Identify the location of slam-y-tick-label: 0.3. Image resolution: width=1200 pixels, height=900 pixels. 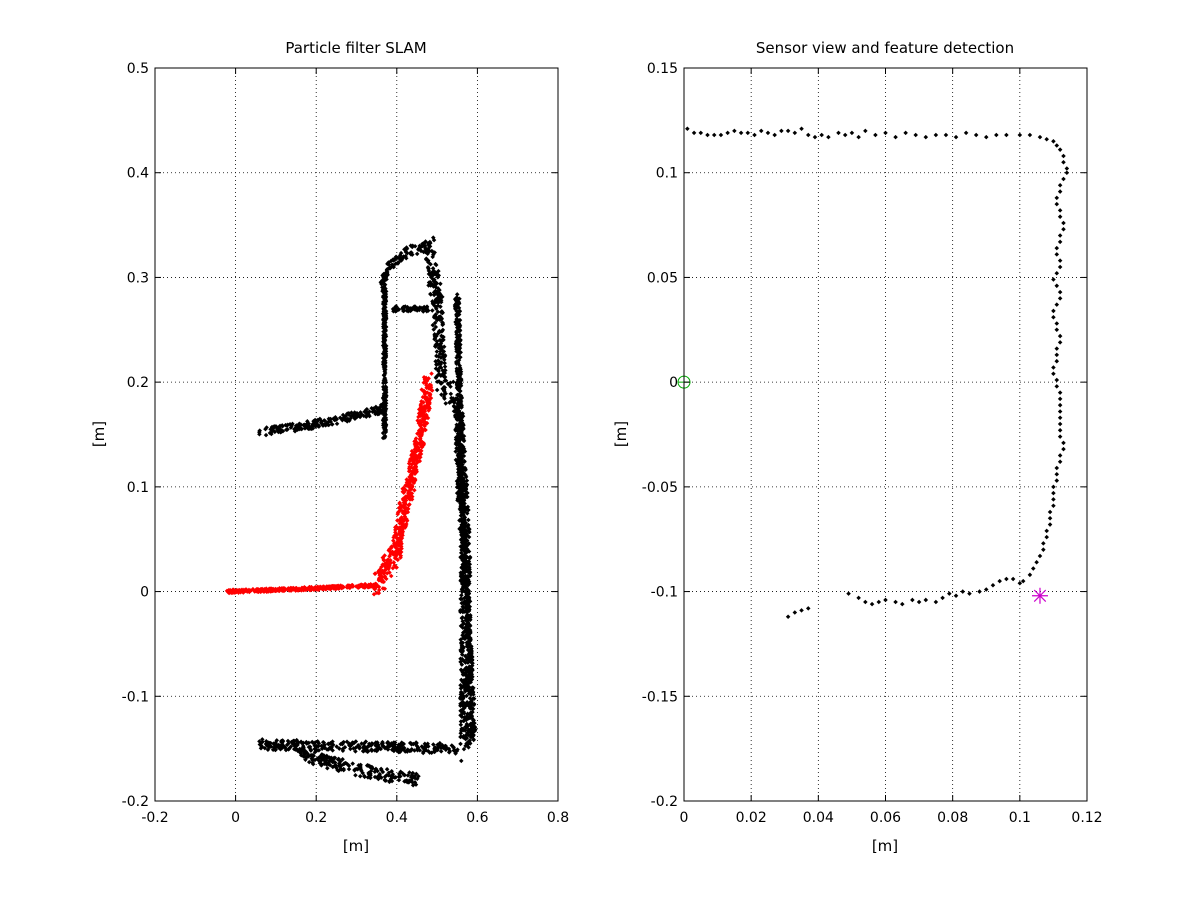
(138, 278).